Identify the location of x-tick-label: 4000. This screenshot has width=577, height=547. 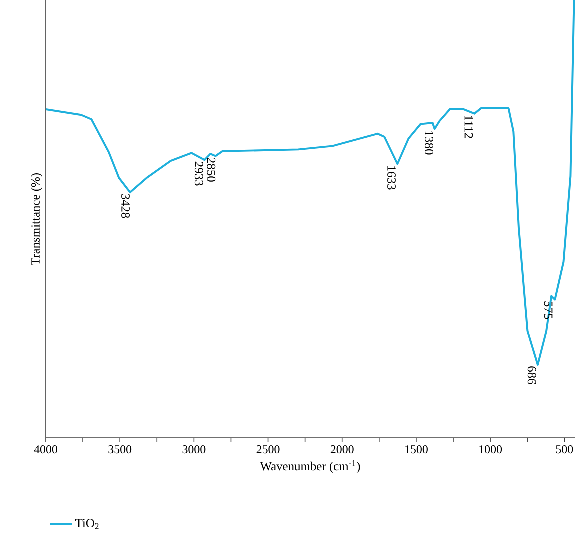
(46, 450).